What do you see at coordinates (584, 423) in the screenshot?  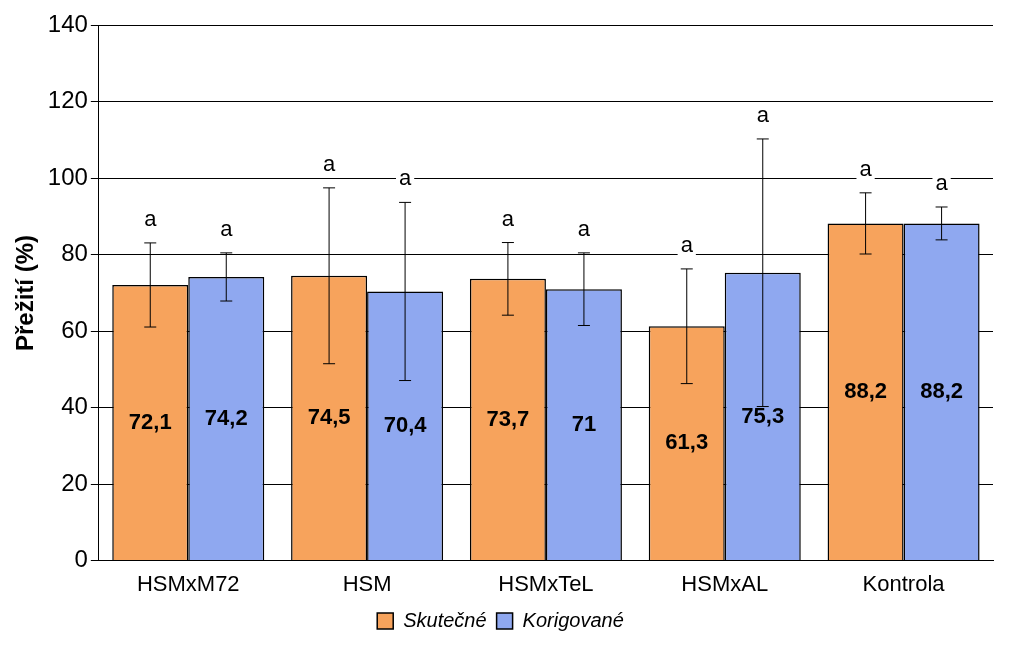 I see `data-label: 71` at bounding box center [584, 423].